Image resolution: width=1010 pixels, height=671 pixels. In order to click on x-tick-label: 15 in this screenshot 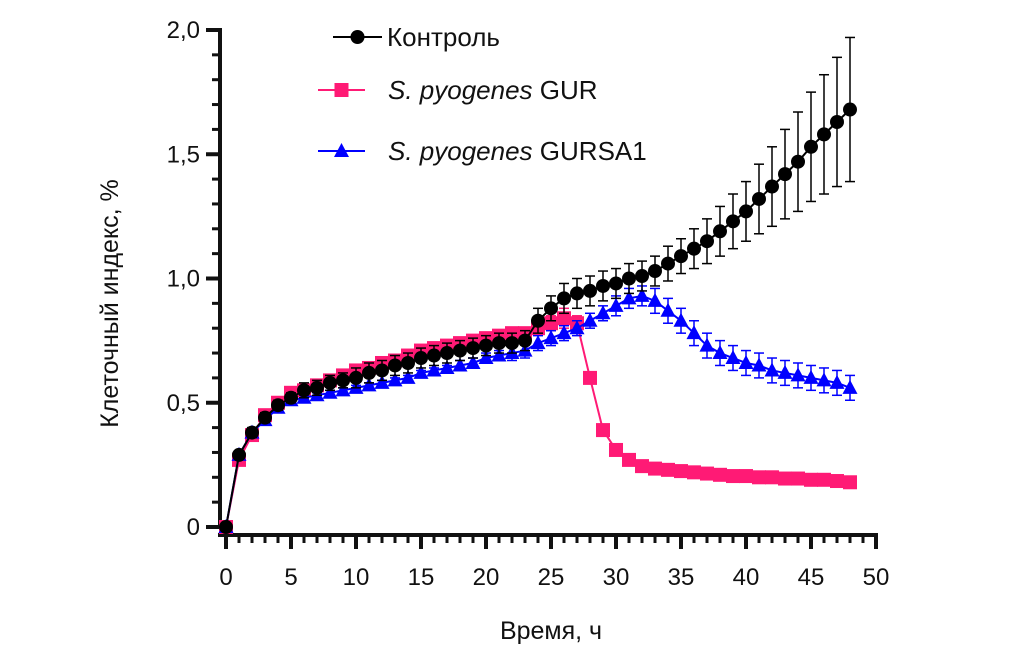, I will do `click(421, 577)`.